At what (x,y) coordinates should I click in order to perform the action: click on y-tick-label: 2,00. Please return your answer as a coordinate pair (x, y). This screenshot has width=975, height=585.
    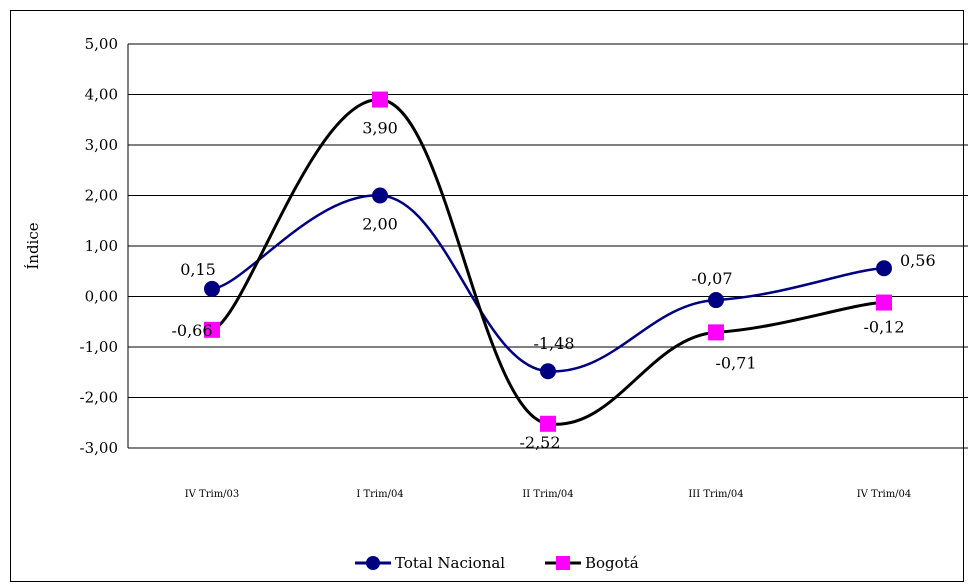
    Looking at the image, I should click on (101, 196).